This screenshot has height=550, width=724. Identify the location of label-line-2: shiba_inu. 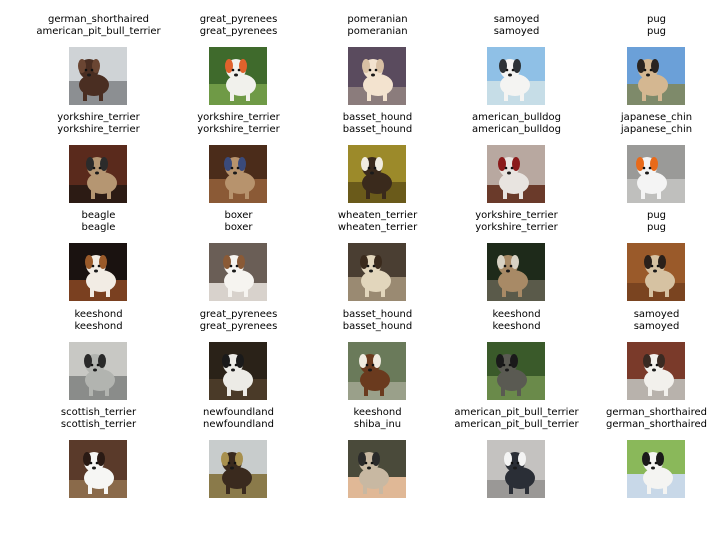
(377, 424).